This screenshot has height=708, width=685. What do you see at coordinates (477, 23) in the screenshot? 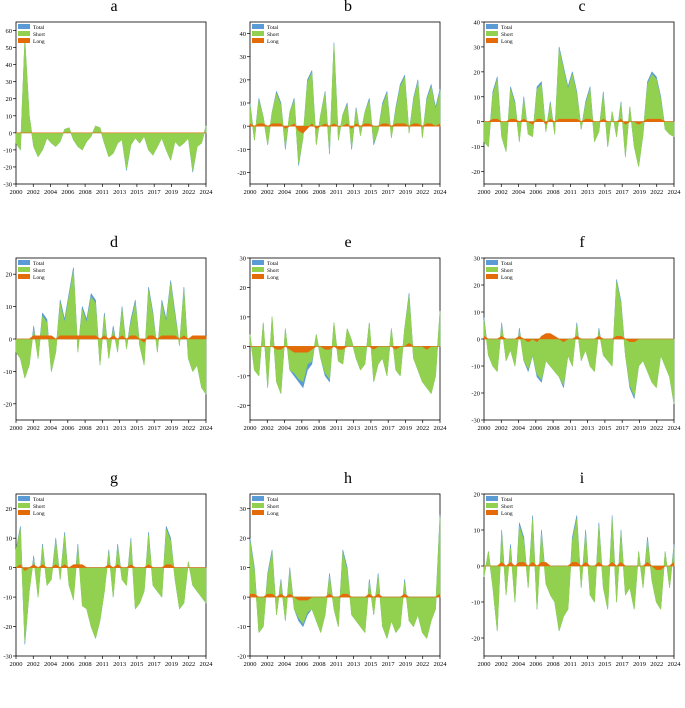
I see `y-tick-label: 40` at bounding box center [477, 23].